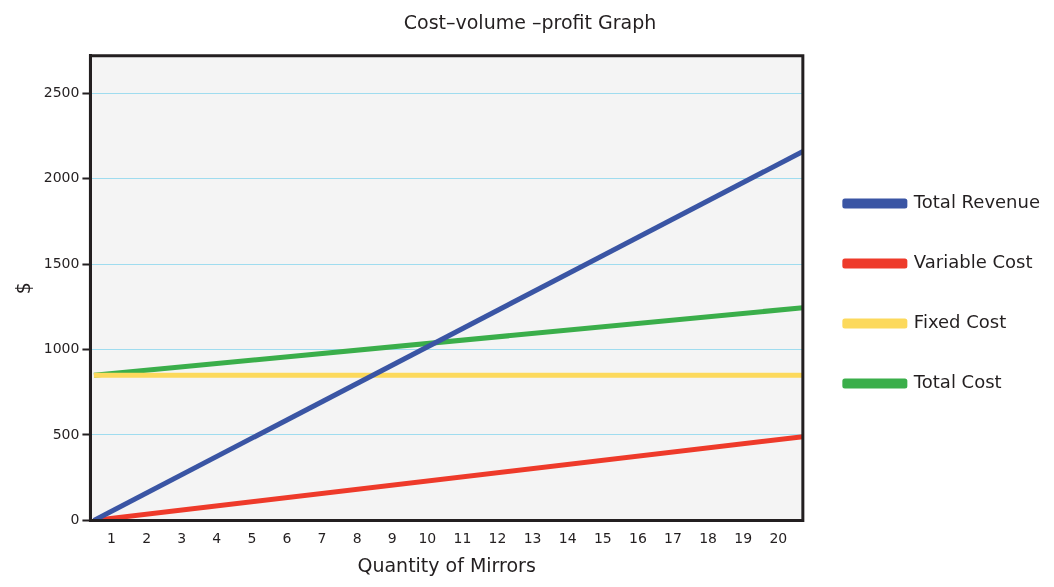 The image size is (1054, 587). I want to click on y-tick-label: 0, so click(75, 519).